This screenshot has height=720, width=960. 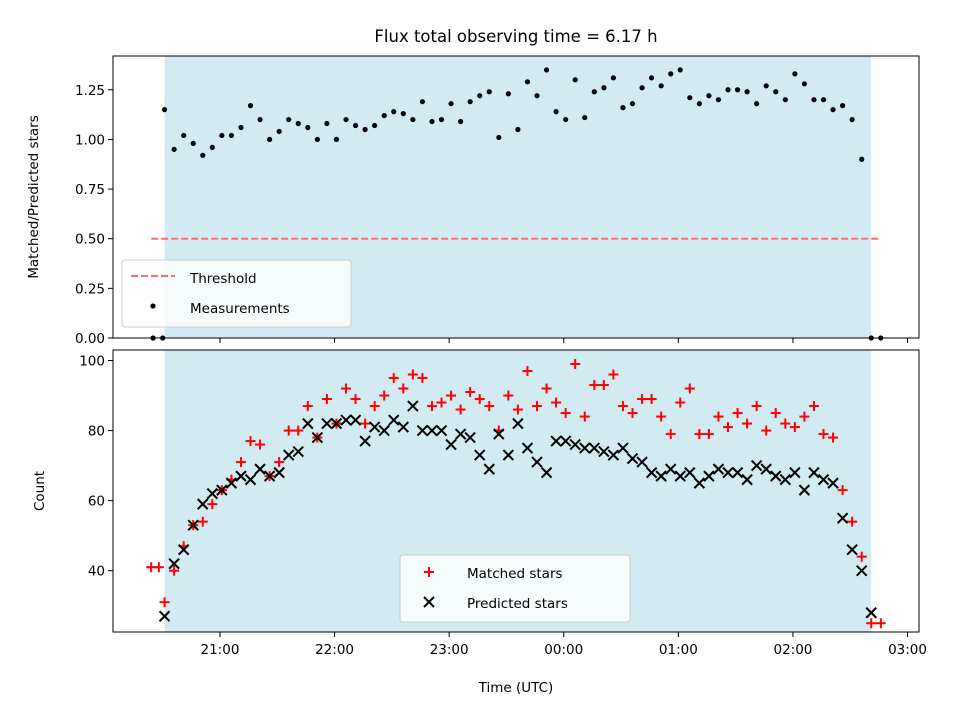 I want to click on y-tick-label: 60, so click(x=96, y=502).